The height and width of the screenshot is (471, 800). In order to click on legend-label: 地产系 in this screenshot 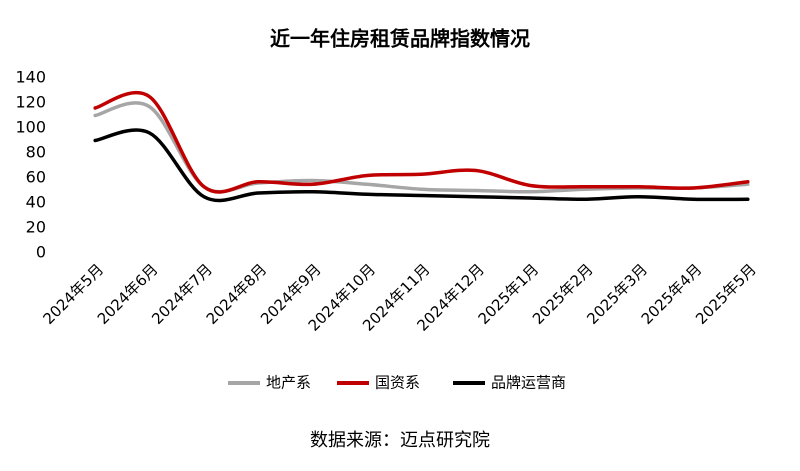, I will do `click(288, 383)`.